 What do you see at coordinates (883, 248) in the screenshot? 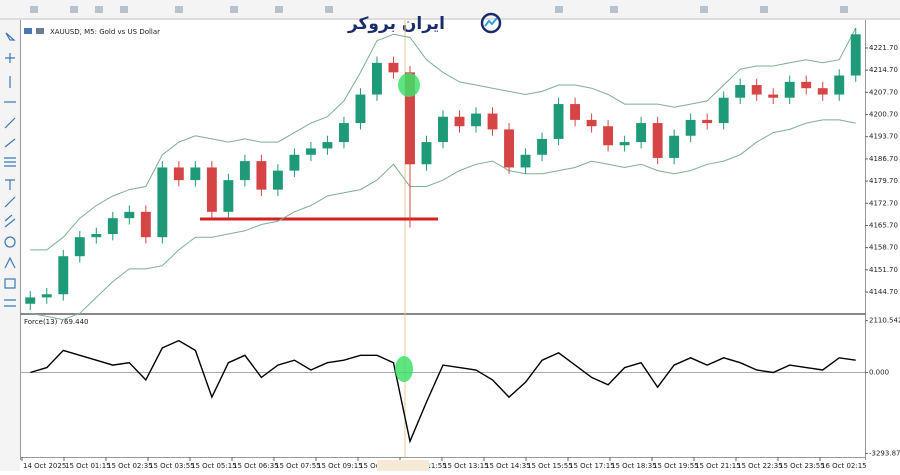
I see `y-tick-label: 4158.70` at bounding box center [883, 248].